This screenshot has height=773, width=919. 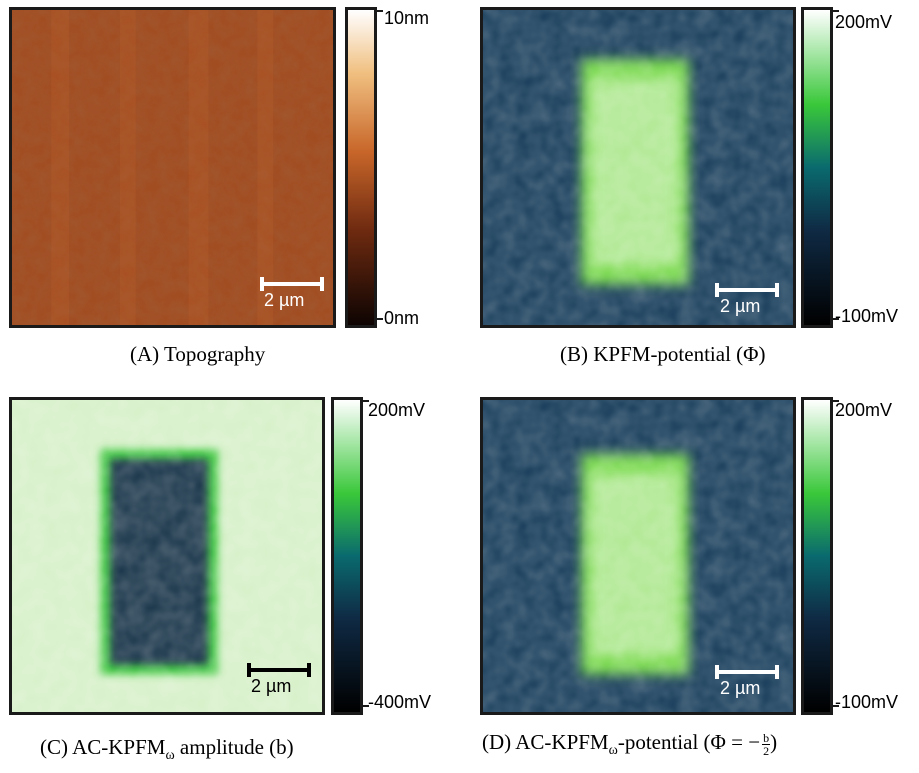 What do you see at coordinates (234, 747) in the screenshot?
I see `caption-rest: amplitude (b)` at bounding box center [234, 747].